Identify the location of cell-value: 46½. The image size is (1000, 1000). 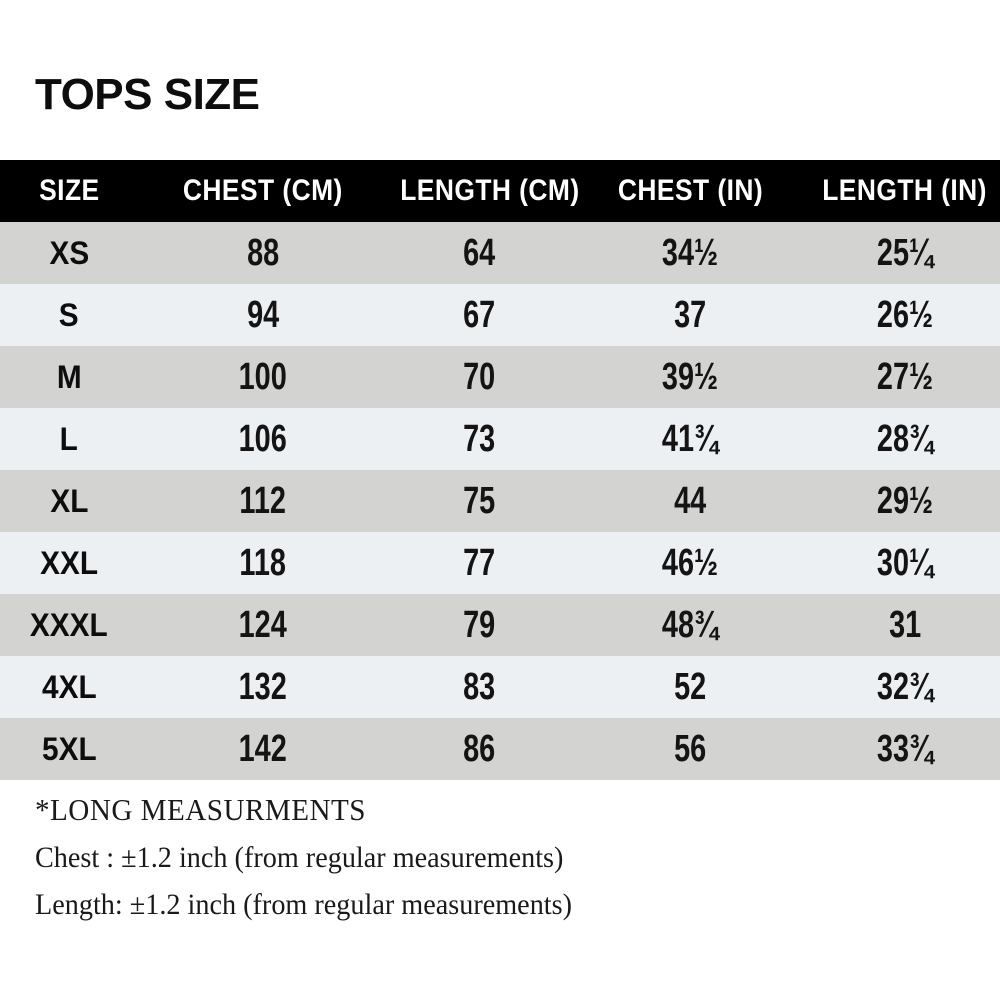
(690, 562).